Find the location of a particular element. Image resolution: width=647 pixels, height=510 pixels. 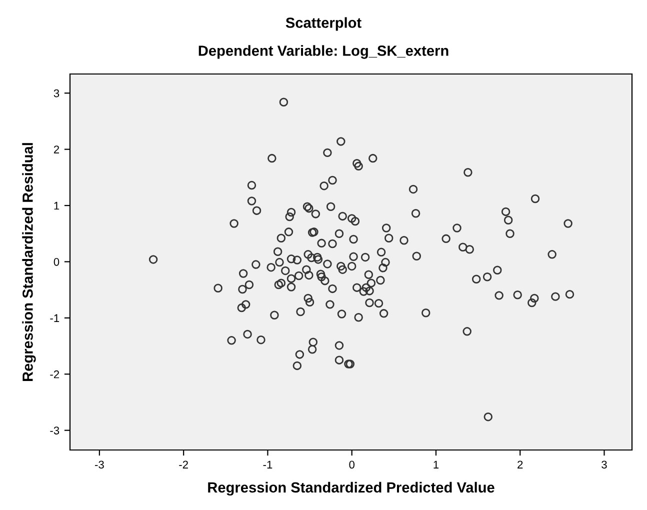

y-tick-label: -2 is located at coordinates (55, 374).